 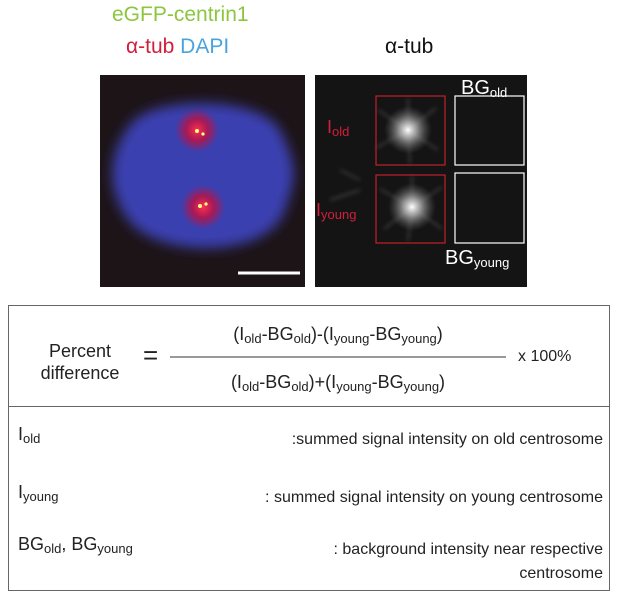 I want to click on factor: x 100%, so click(x=545, y=356).